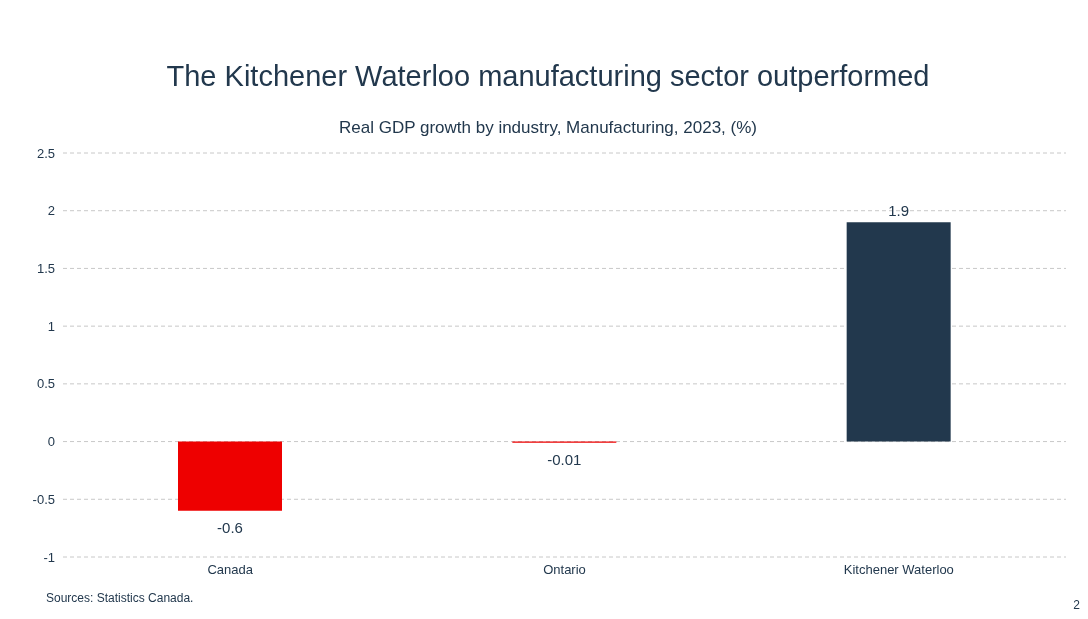 The height and width of the screenshot is (619, 1088). Describe the element at coordinates (43, 499) in the screenshot. I see `y-tick-label: -0.5` at that location.